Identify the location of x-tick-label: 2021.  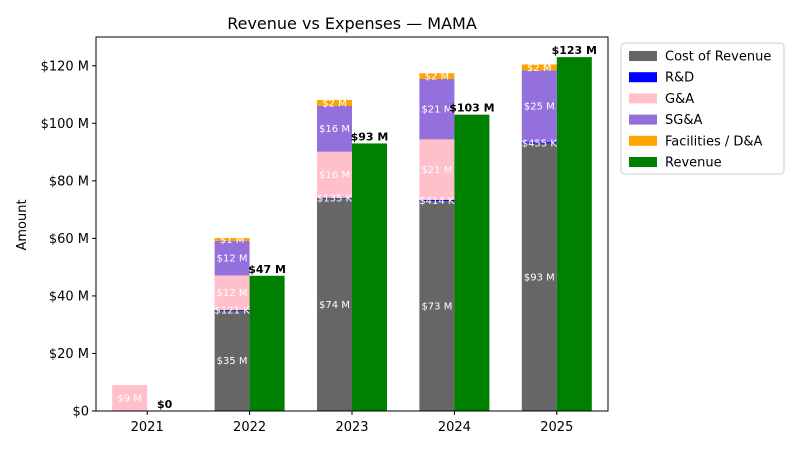
(147, 427).